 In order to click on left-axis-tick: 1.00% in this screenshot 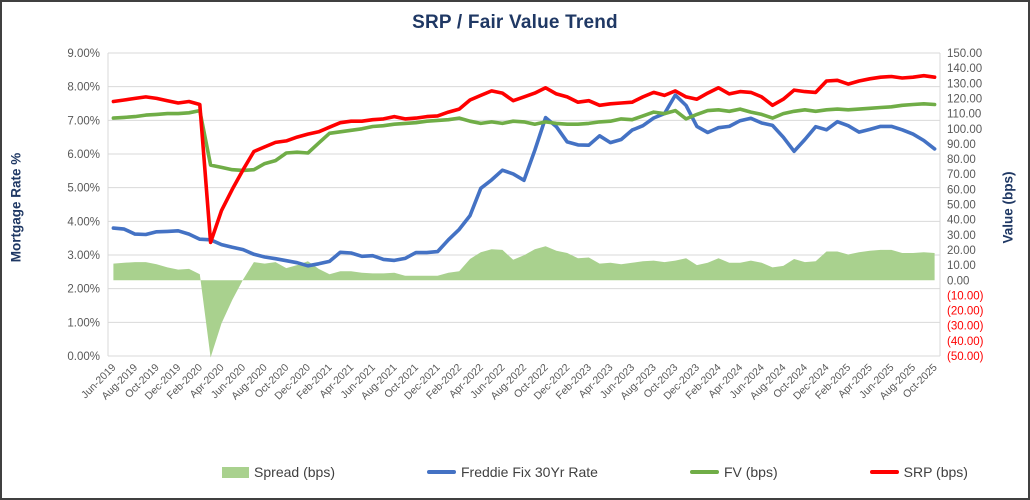, I will do `click(83, 323)`.